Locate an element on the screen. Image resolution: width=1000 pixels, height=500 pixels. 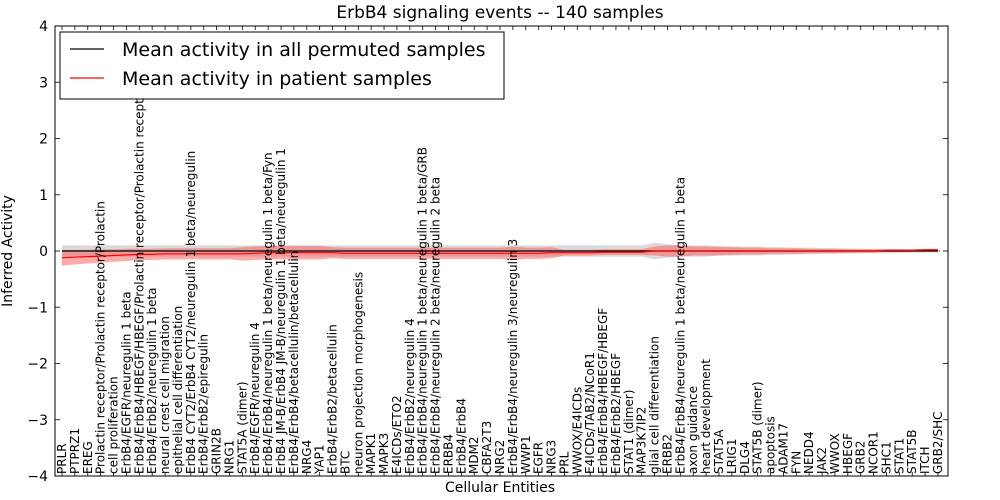
x-tick-label: STAT1 is located at coordinates (899, 456).